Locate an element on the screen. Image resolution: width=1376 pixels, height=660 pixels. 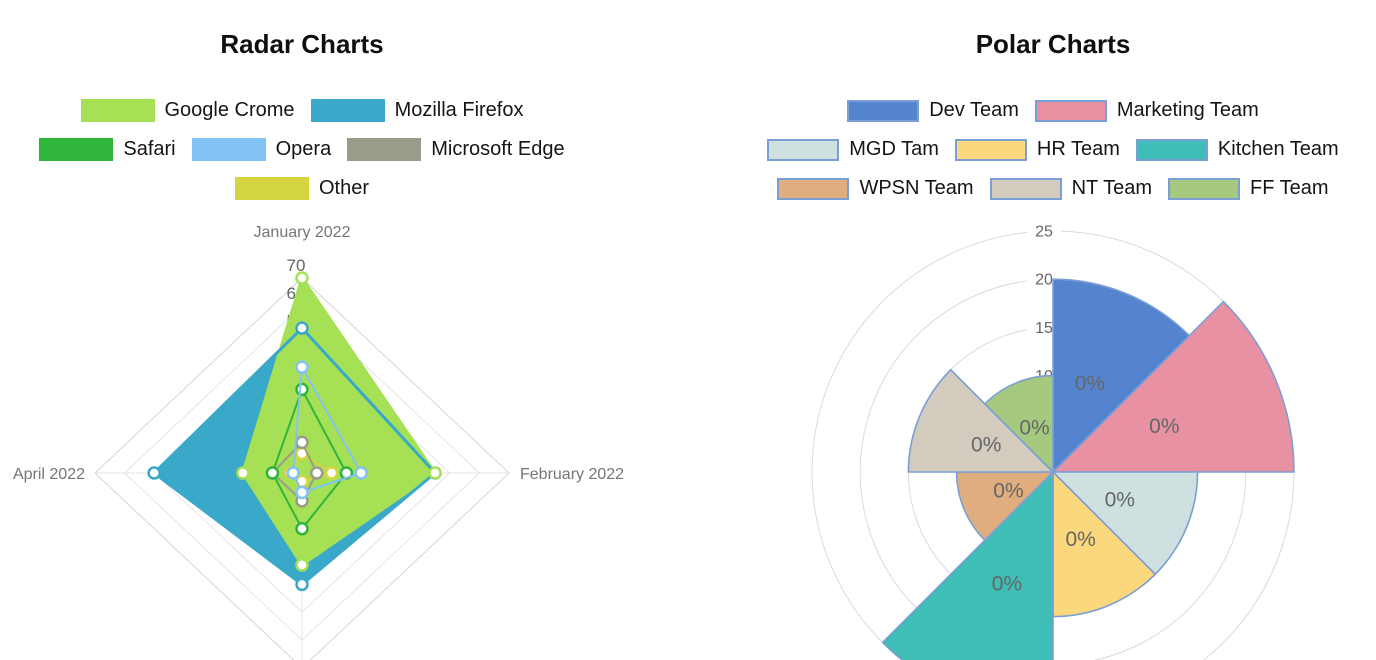
legend-label: Marketing Team is located at coordinates (1187, 110).